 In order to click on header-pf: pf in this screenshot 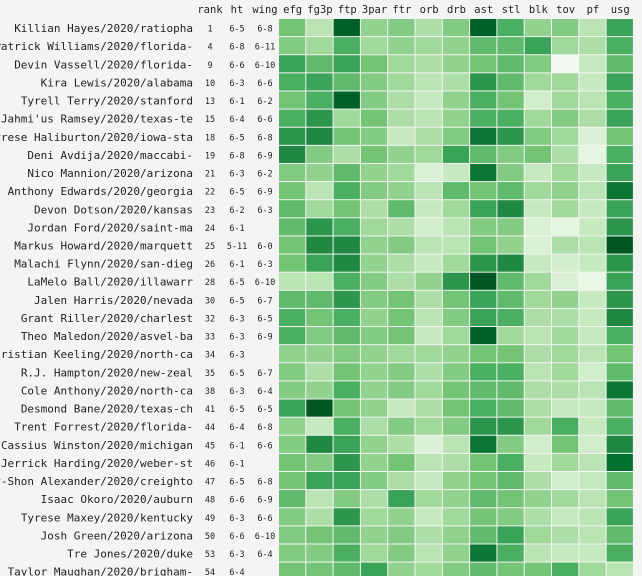, I will do `click(593, 10)`.